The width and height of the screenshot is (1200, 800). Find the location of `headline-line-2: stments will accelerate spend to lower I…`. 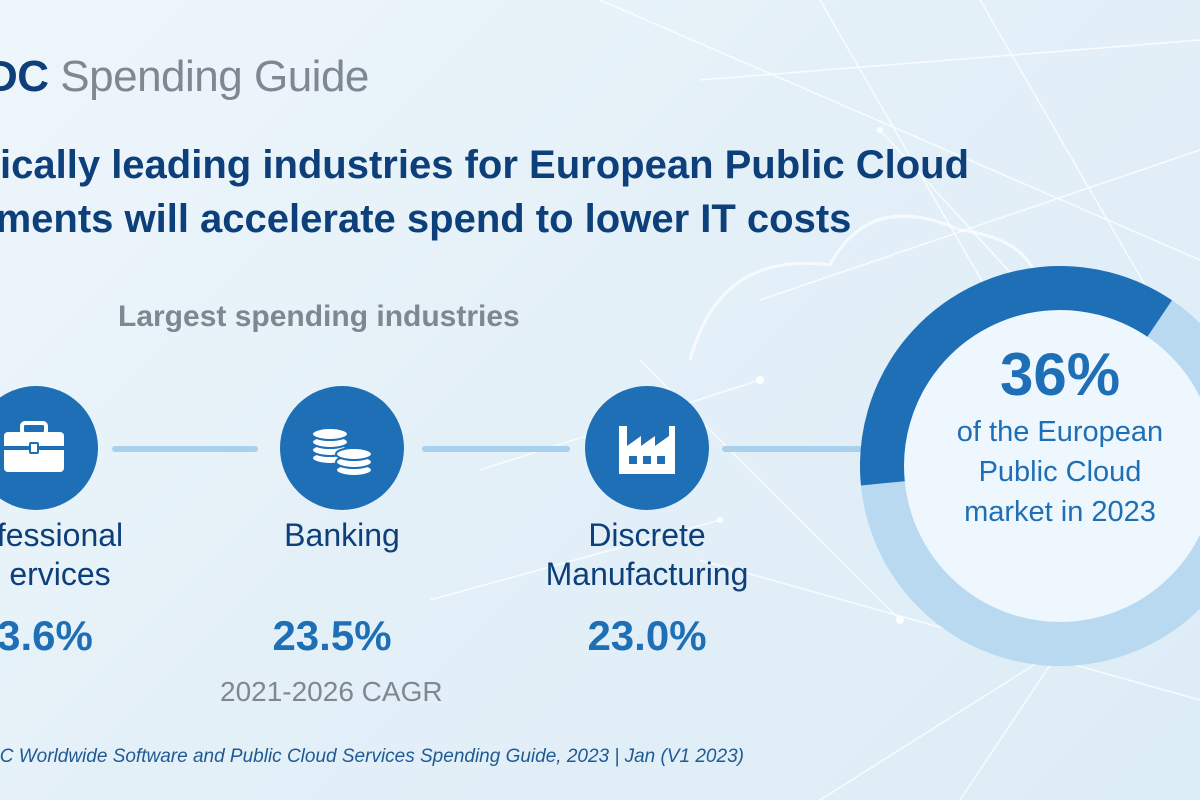

headline-line-2: stments will accelerate spend to lower I… is located at coordinates (426, 219).